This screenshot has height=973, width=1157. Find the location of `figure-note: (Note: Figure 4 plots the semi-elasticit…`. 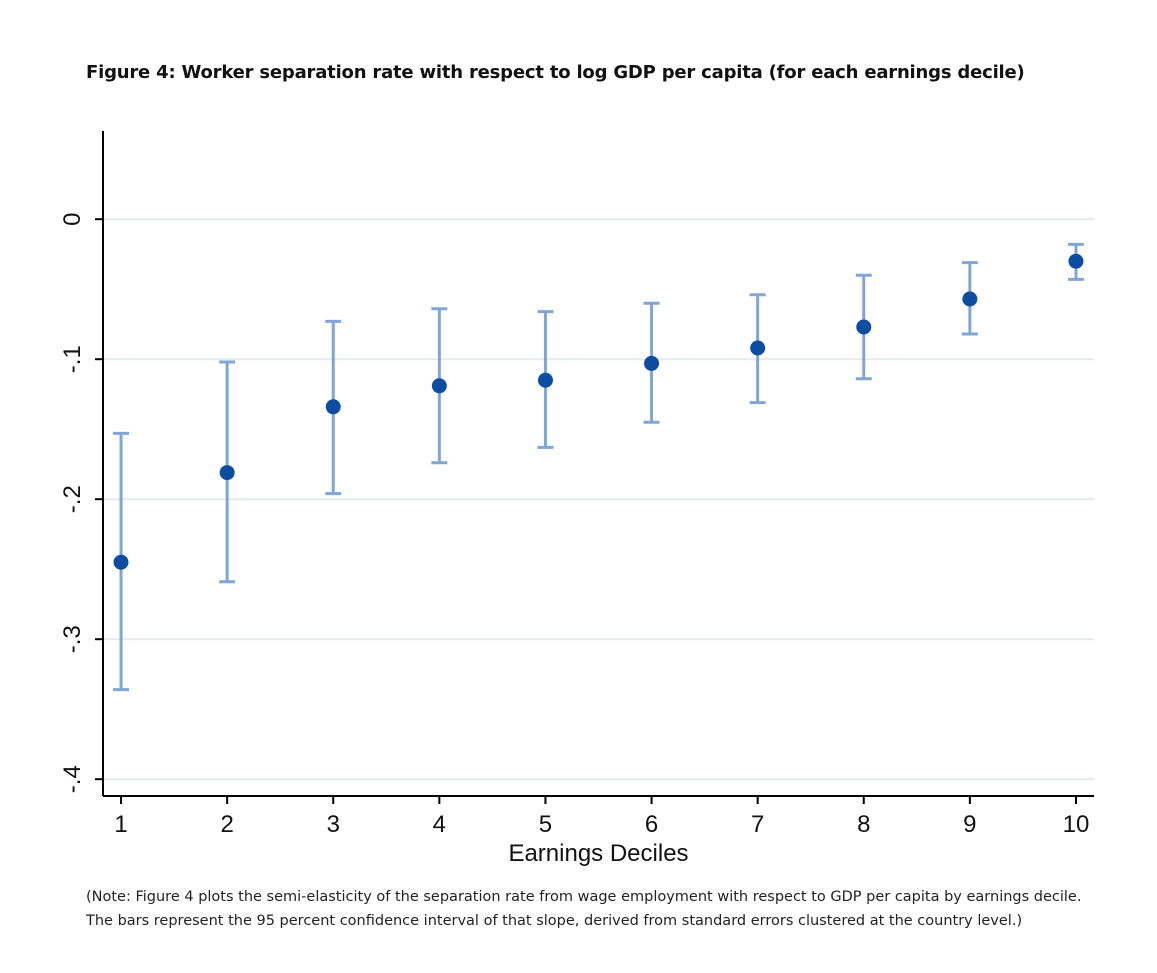

figure-note: (Note: Figure 4 plots the semi-elasticit… is located at coordinates (616, 909).